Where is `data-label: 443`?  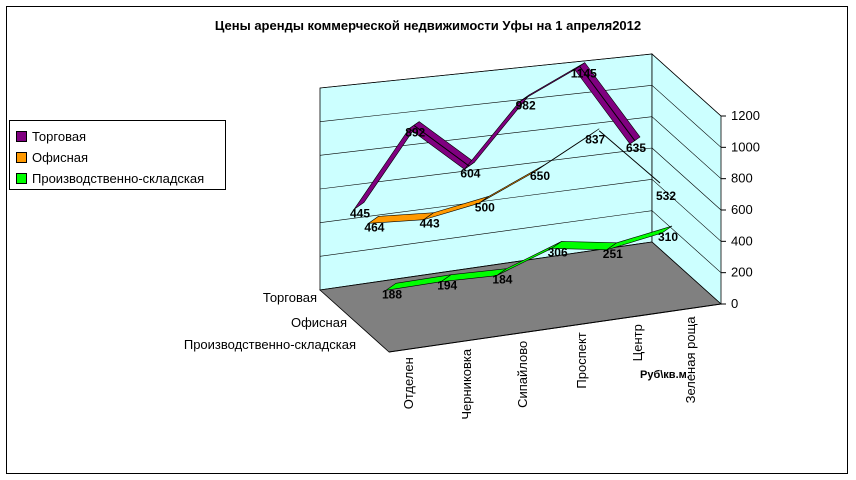 data-label: 443 is located at coordinates (430, 224).